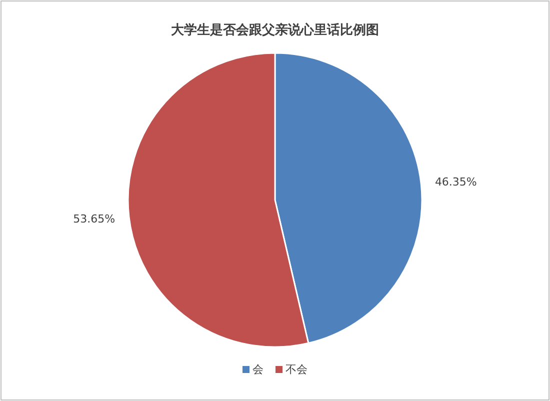  I want to click on legend-label: 会, so click(258, 369).